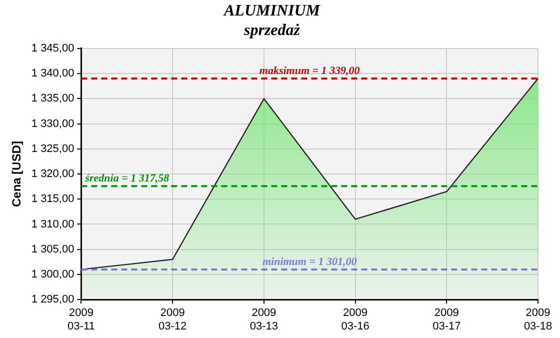  Describe the element at coordinates (52, 48) in the screenshot. I see `y-tick-label: 1 345,00` at that location.